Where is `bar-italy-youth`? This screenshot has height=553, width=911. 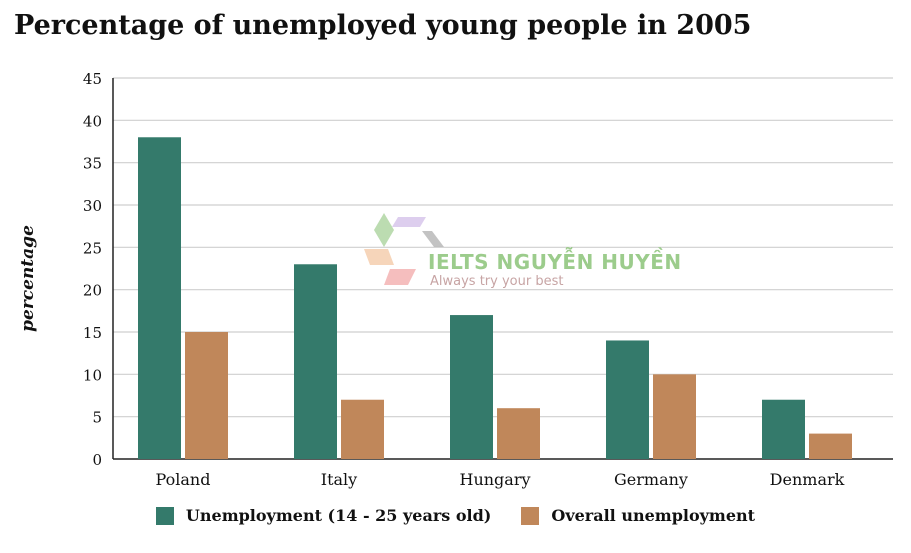 bar-italy-youth is located at coordinates (315, 361).